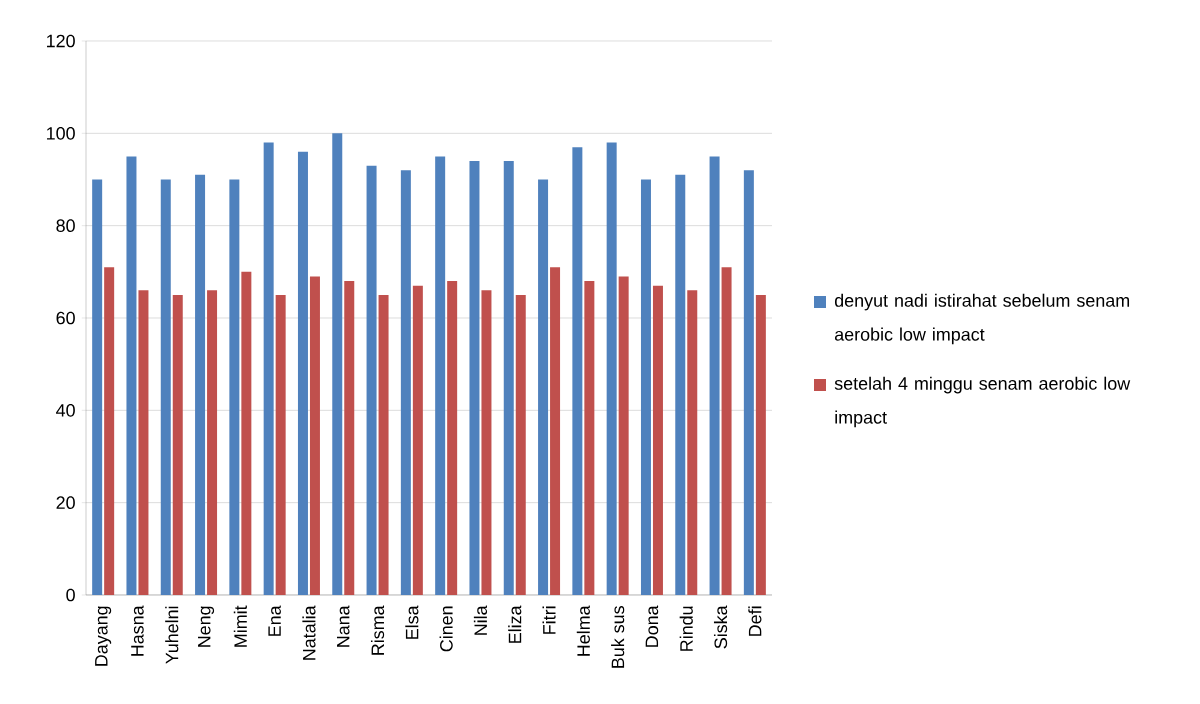 This screenshot has height=704, width=1200. I want to click on y-tick-label: 80, so click(65, 225).